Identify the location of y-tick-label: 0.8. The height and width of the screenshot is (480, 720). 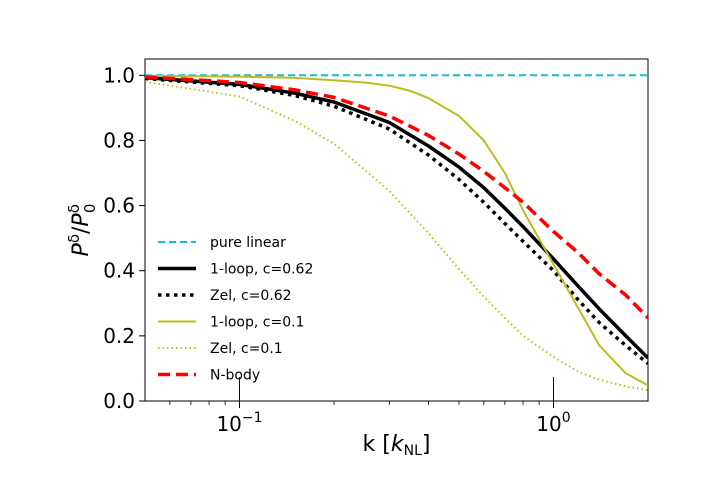
(119, 140).